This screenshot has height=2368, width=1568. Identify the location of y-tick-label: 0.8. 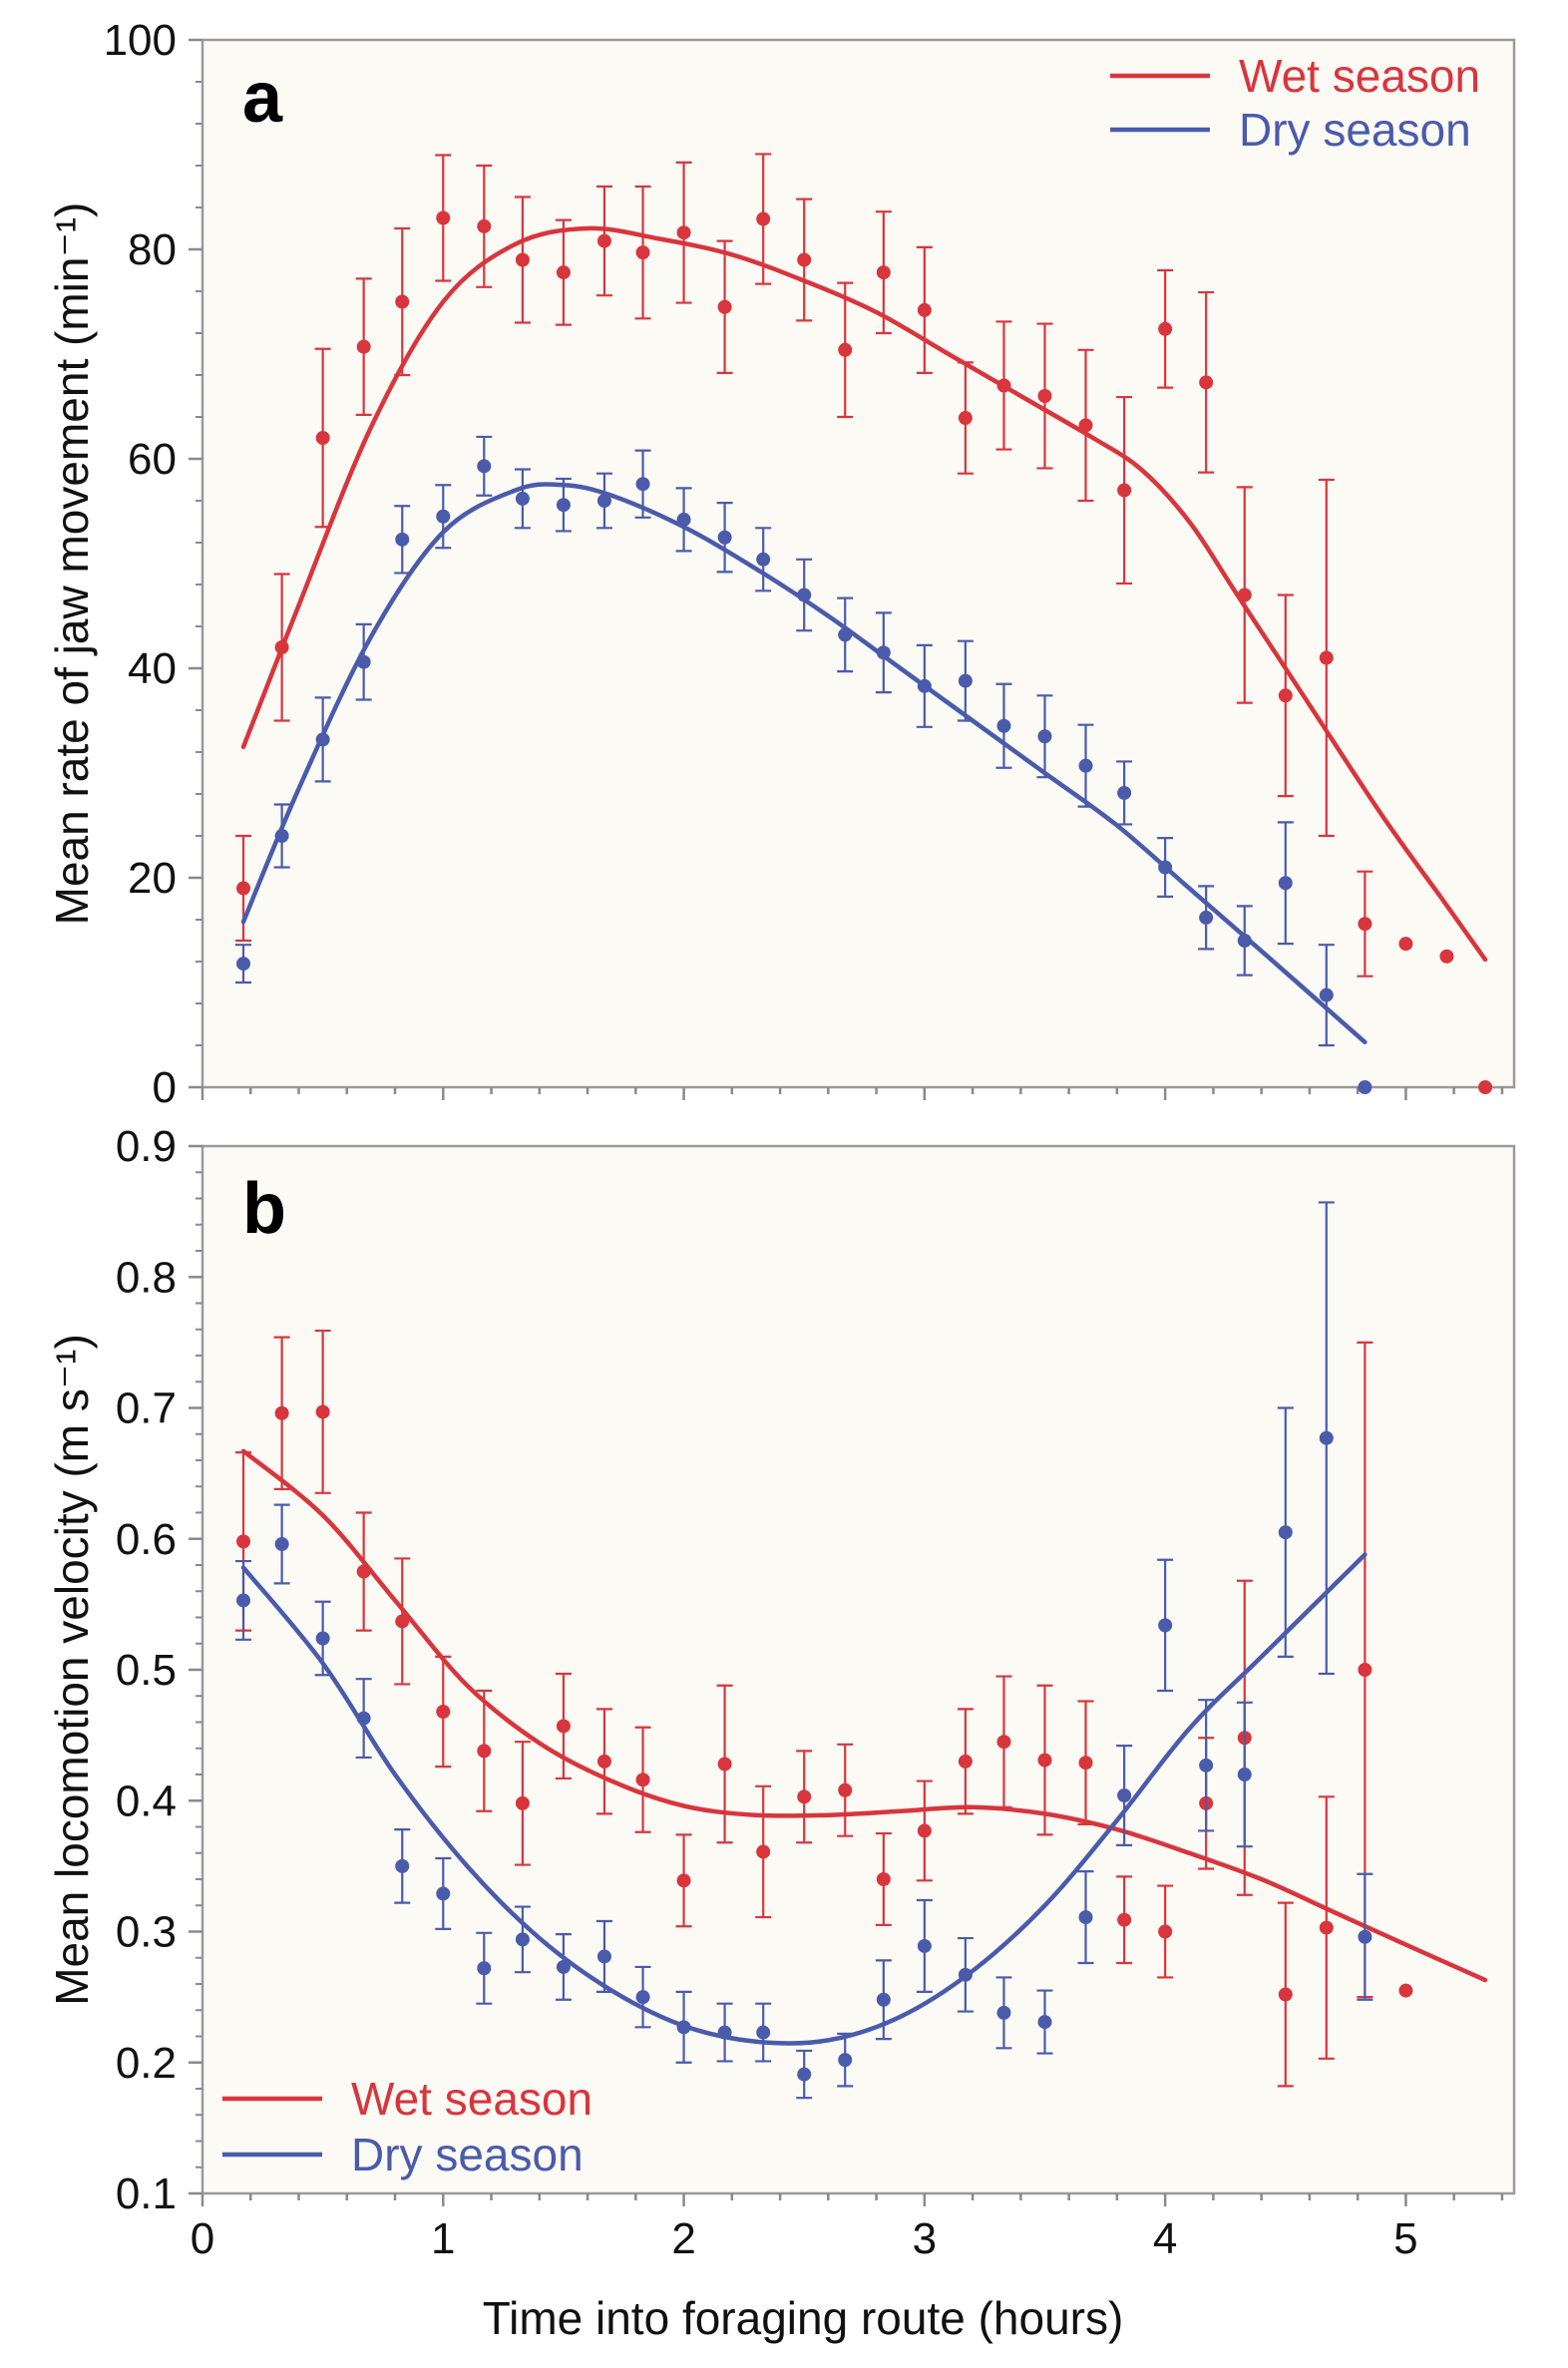
(147, 1277).